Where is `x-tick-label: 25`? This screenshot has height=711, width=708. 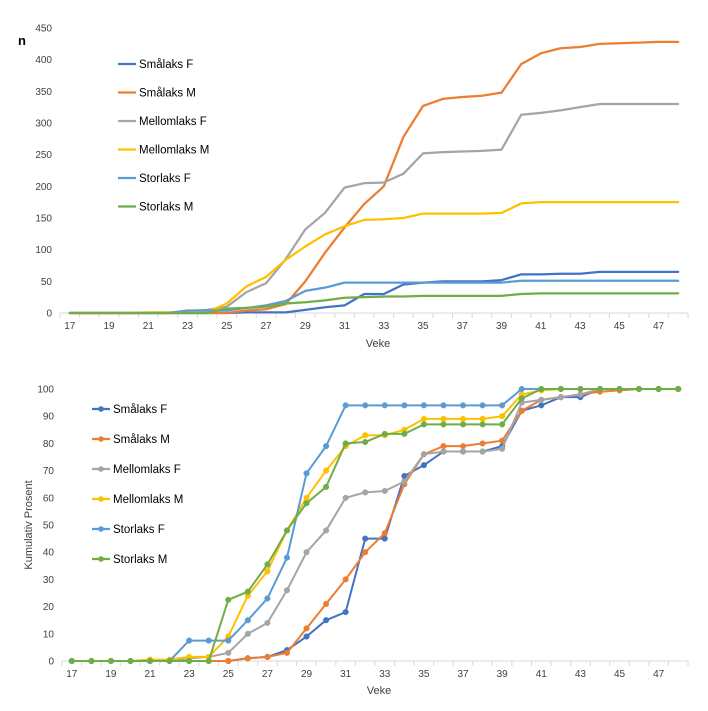
x-tick-label: 25 is located at coordinates (227, 326).